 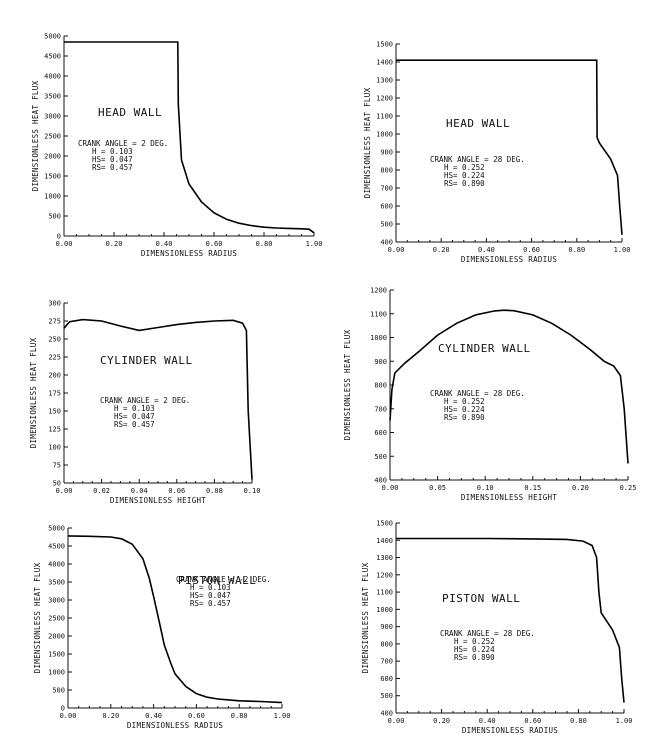 I want to click on parameter-label: RS= 0.890, so click(x=464, y=417).